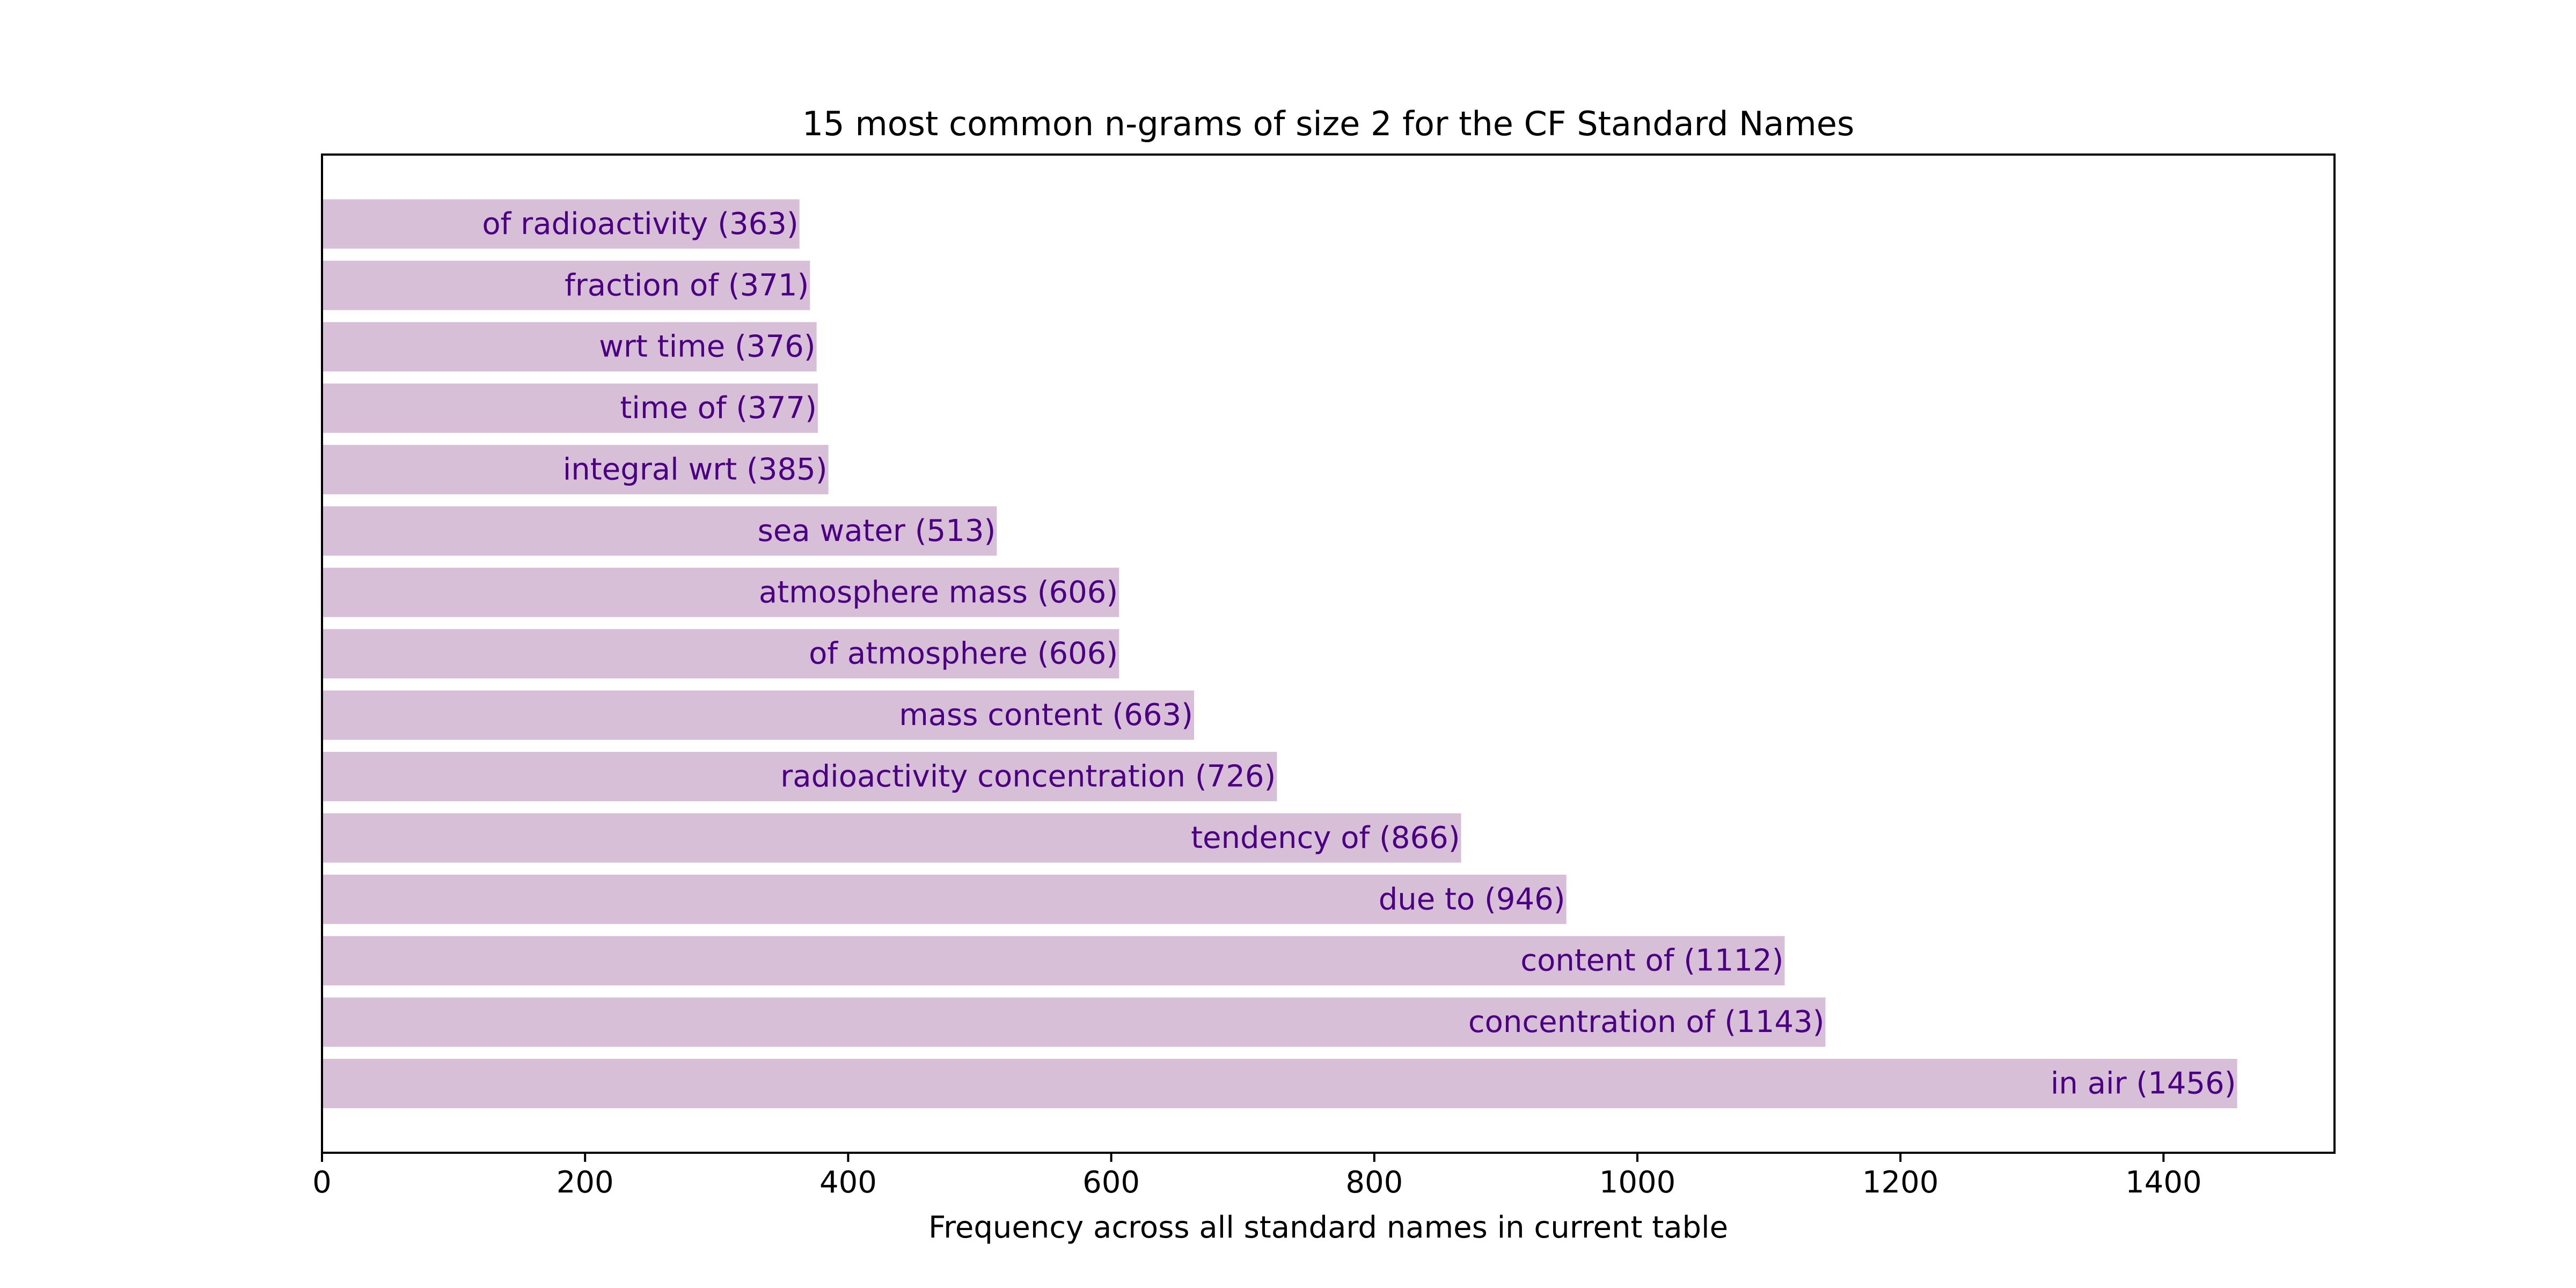  What do you see at coordinates (640, 224) in the screenshot?
I see `bar-label-15: of radioactivity (363)` at bounding box center [640, 224].